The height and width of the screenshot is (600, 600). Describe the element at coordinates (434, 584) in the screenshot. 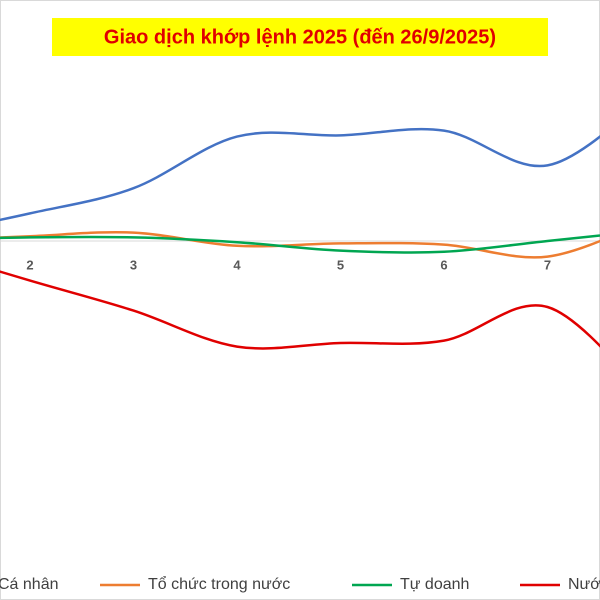

I see `legend-label: Tự doanh` at that location.